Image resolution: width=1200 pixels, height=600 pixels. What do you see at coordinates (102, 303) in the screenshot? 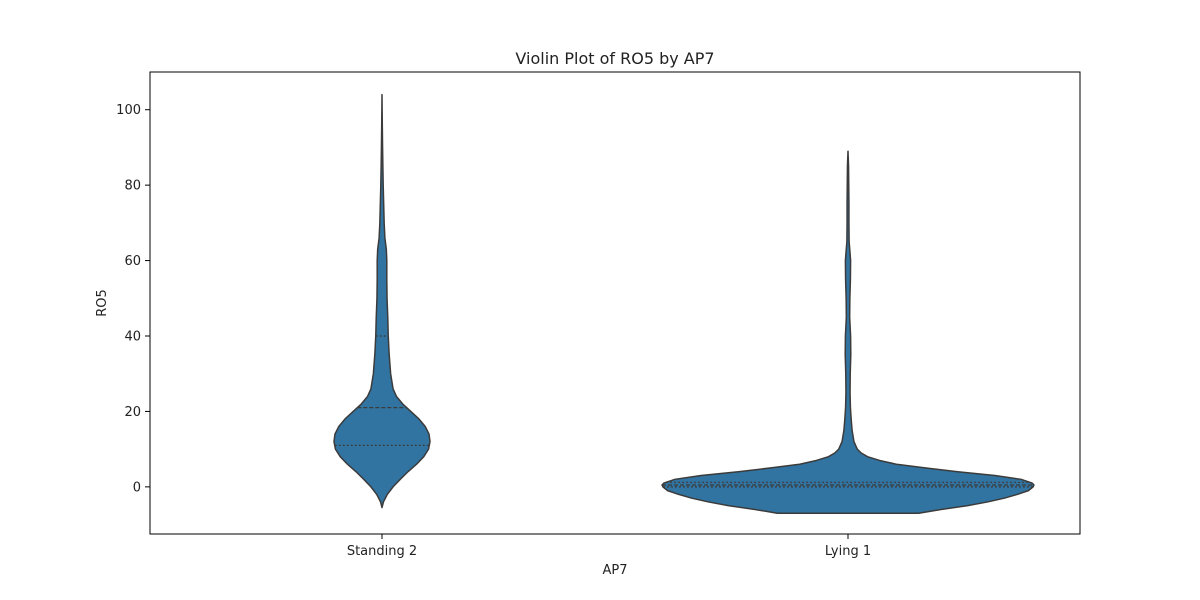
I see `y-axis-label: RO5` at bounding box center [102, 303].